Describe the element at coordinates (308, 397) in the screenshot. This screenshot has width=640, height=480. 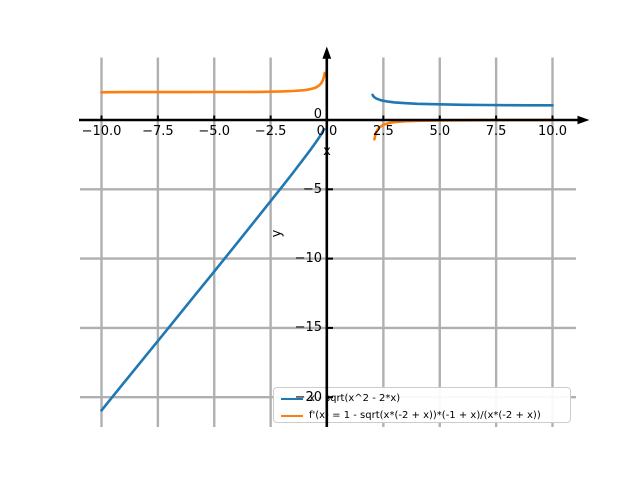
I see `y-tick-label: −20` at that location.